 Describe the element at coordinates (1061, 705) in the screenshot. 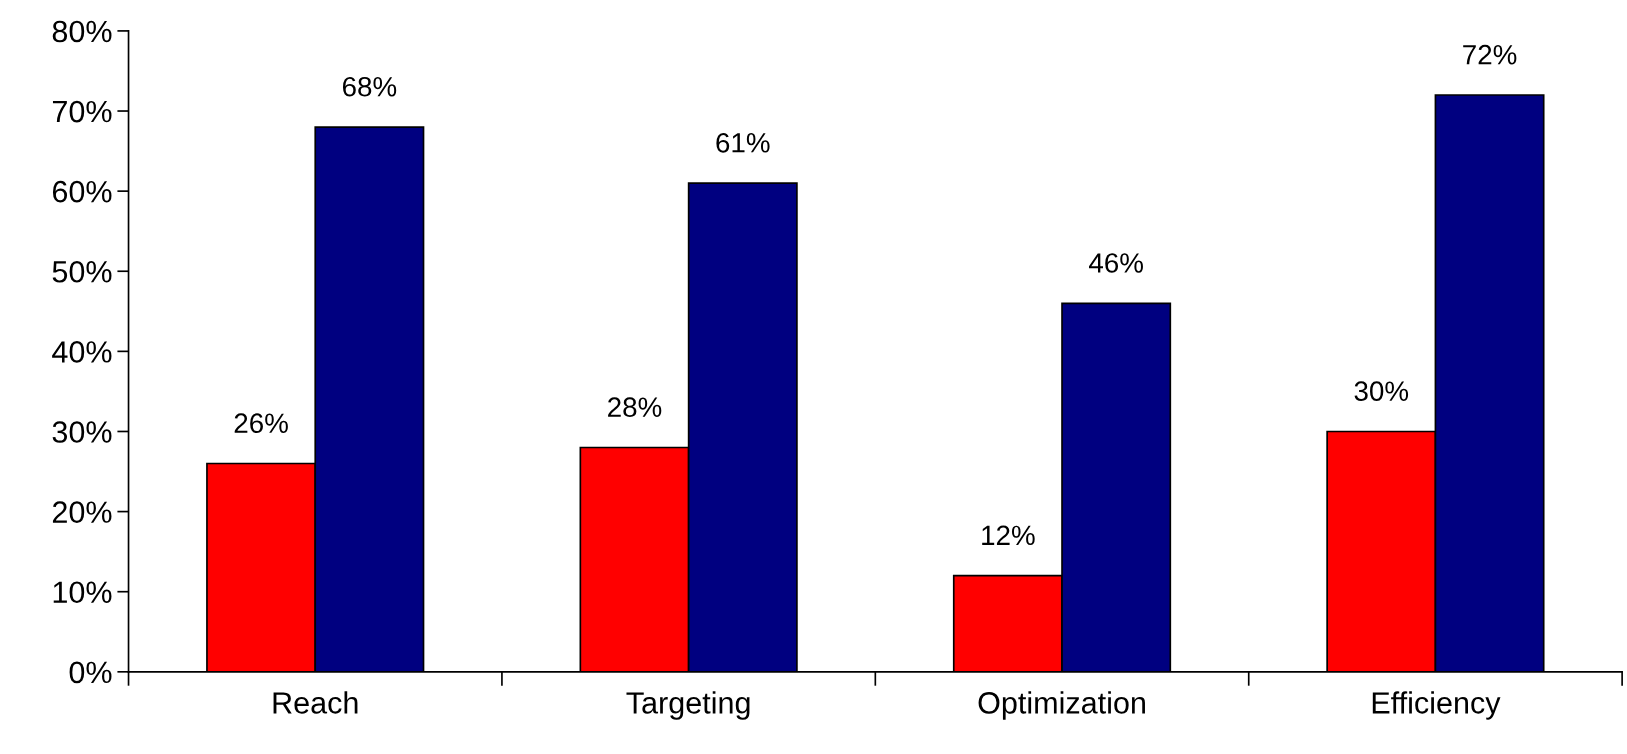

I see `x-tick-label: Optimization` at that location.